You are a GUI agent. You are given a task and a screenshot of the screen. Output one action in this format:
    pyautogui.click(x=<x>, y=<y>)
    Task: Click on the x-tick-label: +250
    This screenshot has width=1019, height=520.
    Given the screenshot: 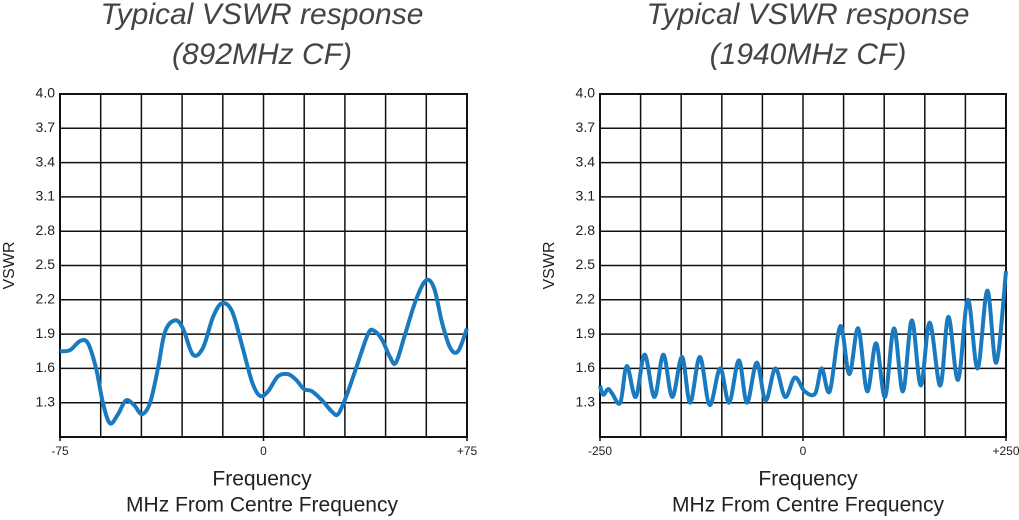 What is the action you would take?
    pyautogui.click(x=1005, y=451)
    